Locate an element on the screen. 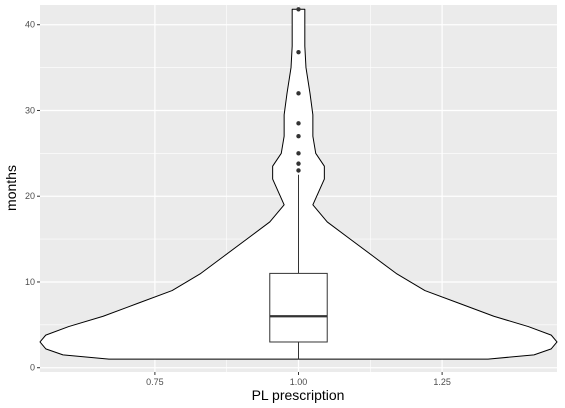 This screenshot has height=408, width=565. x-tick-label: 1.25 is located at coordinates (442, 382).